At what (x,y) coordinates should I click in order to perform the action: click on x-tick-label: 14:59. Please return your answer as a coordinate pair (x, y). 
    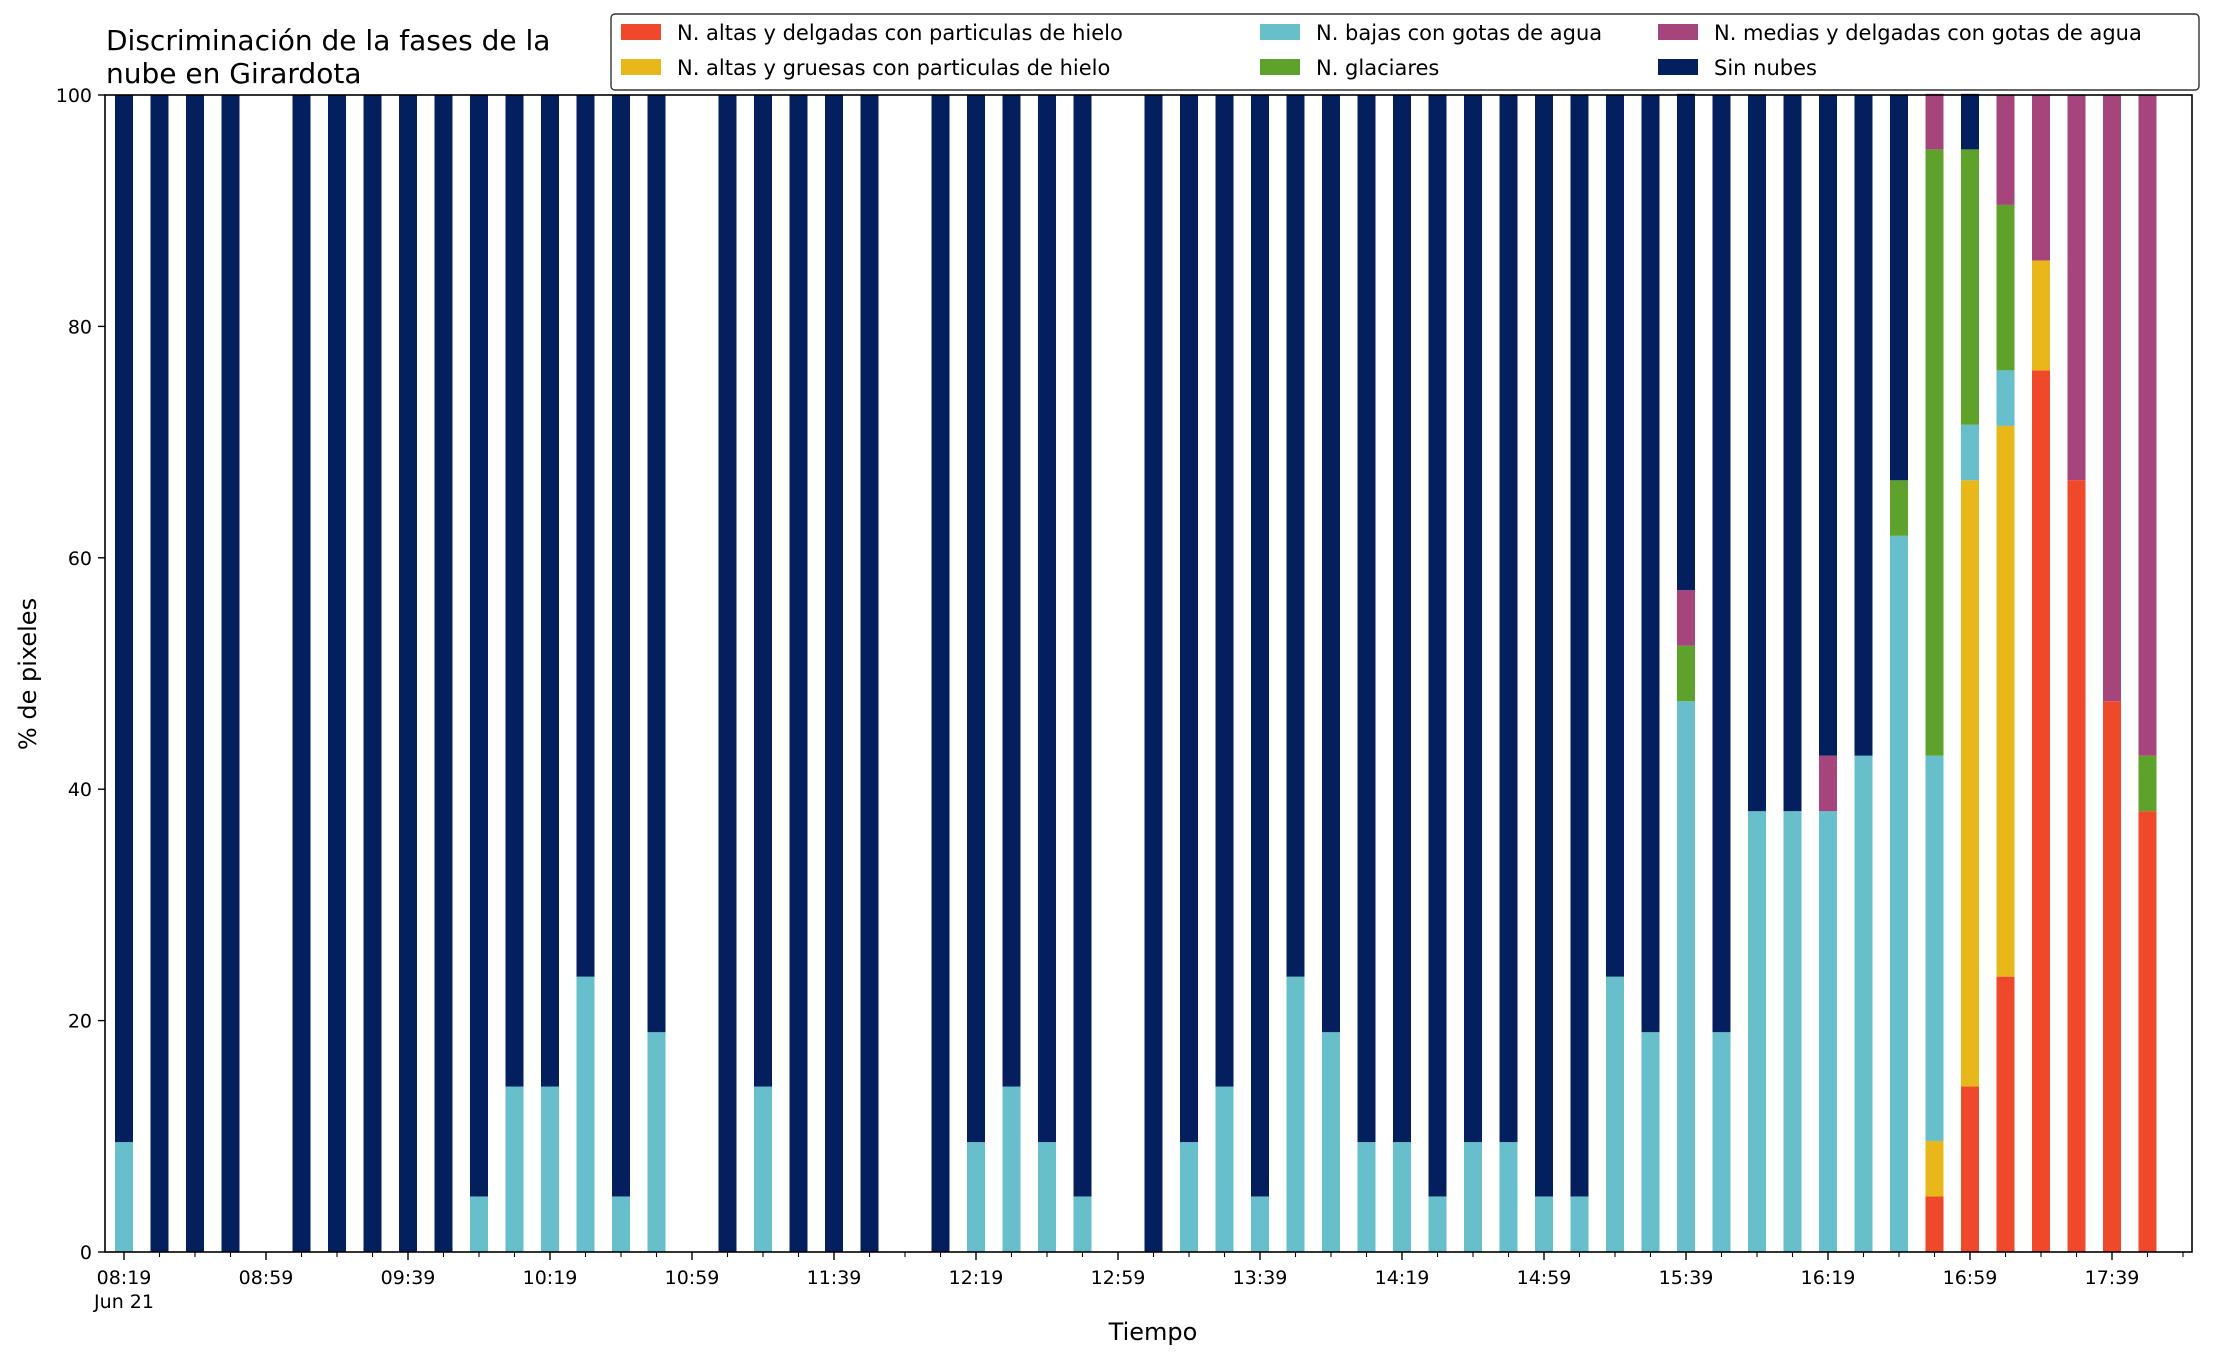
    Looking at the image, I should click on (1544, 1278).